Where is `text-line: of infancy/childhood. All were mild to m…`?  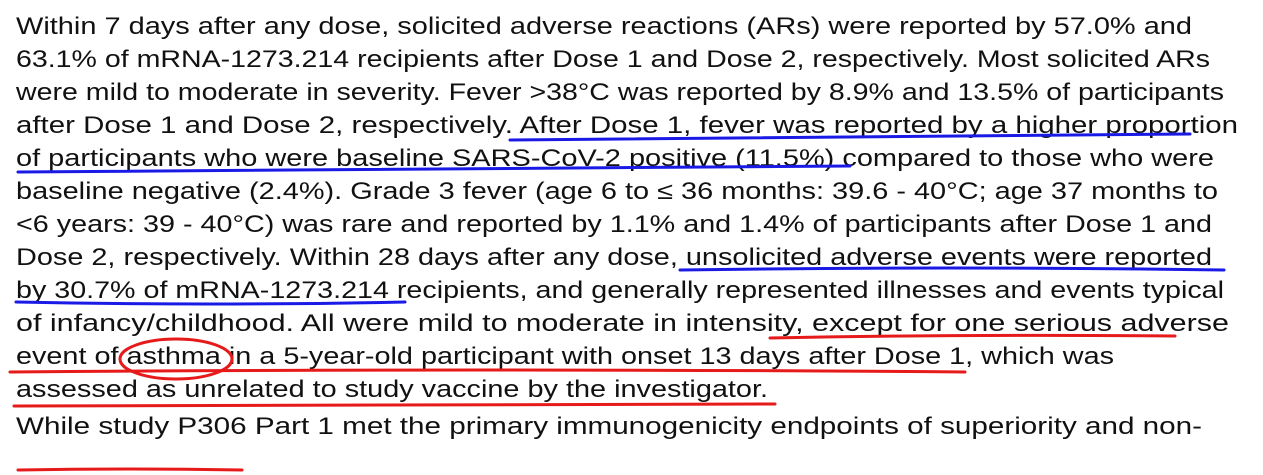
text-line: of infancy/childhood. All were mild to m… is located at coordinates (622, 323).